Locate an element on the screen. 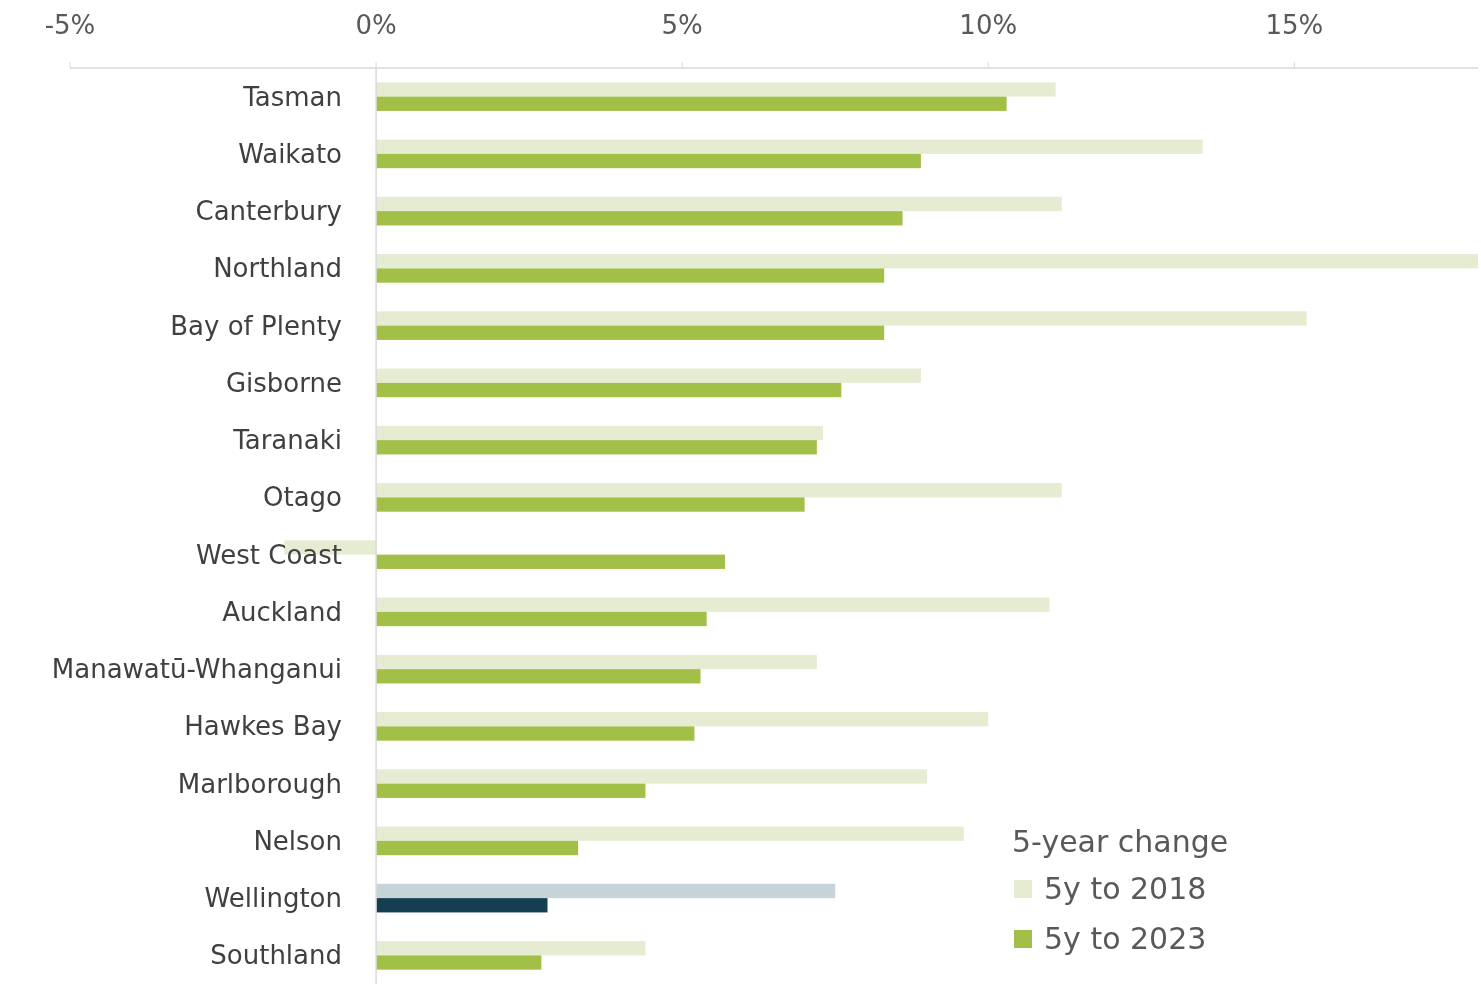 The image size is (1481, 984). y-tick-label: Canterbury is located at coordinates (268, 211).